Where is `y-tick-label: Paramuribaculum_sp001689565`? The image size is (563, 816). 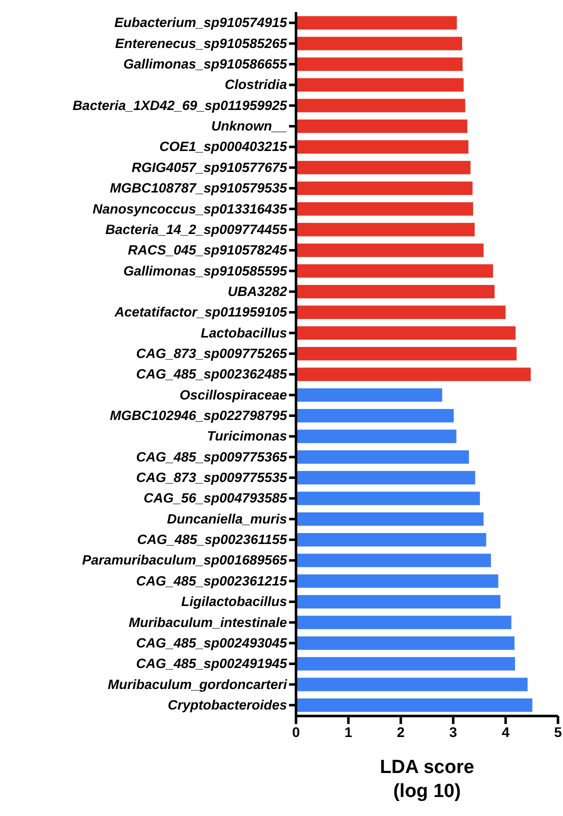 y-tick-label: Paramuribaculum_sp001689565 is located at coordinates (185, 560).